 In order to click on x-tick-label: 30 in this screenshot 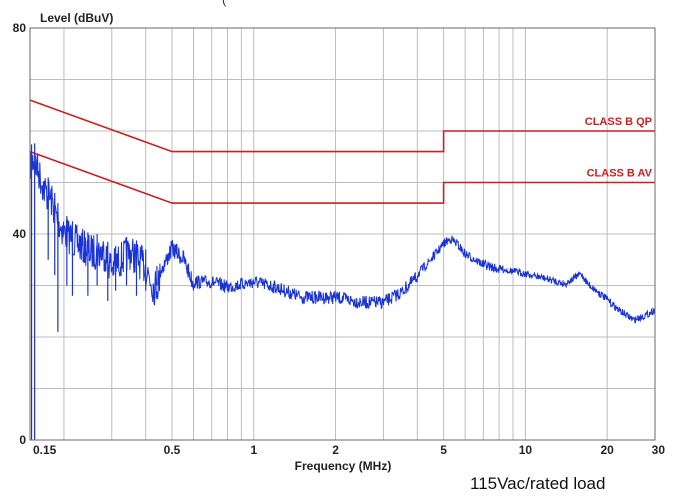, I will do `click(659, 450)`.